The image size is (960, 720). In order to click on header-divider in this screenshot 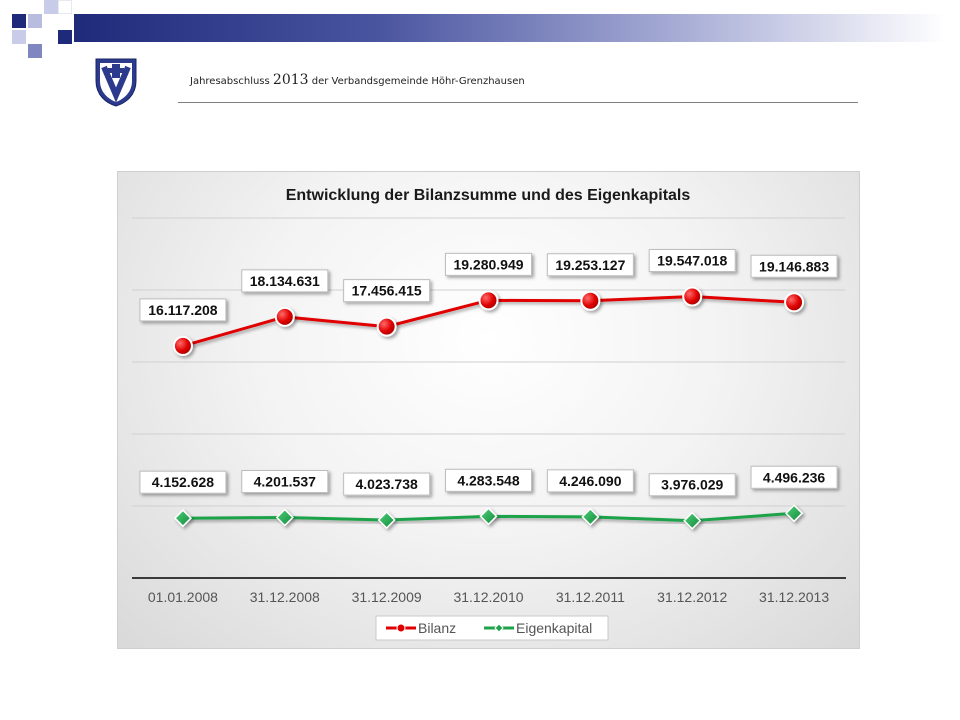, I will do `click(518, 102)`.